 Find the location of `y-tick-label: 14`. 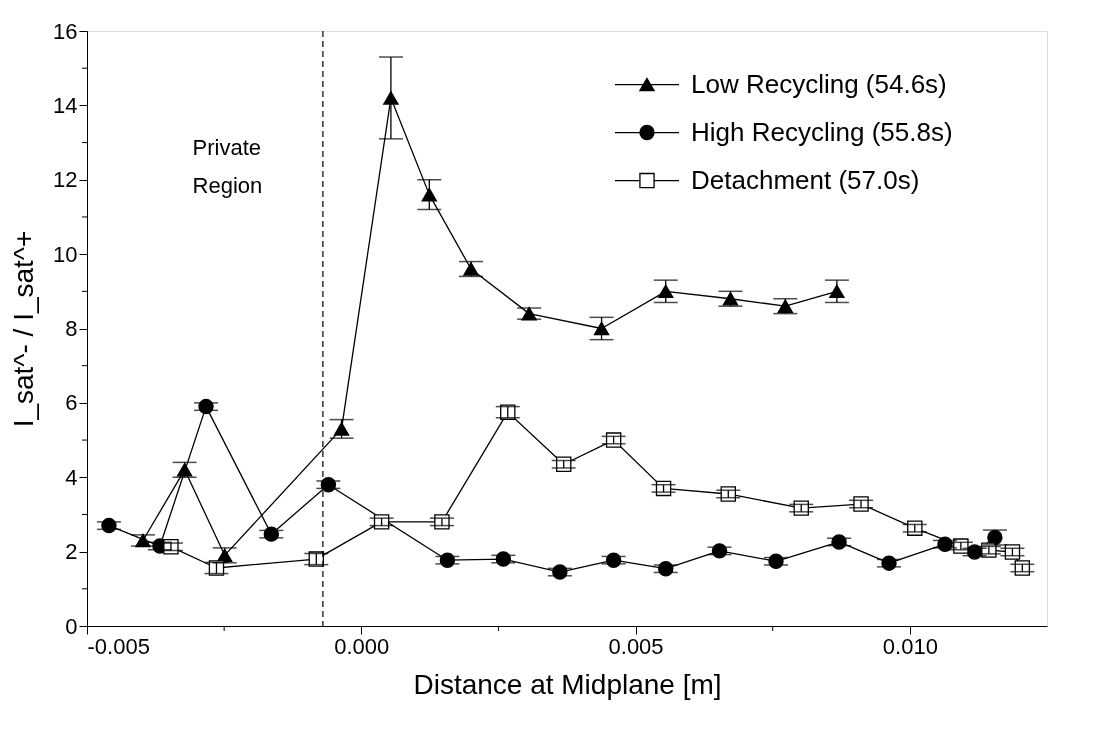

y-tick-label: 14 is located at coordinates (65, 105).